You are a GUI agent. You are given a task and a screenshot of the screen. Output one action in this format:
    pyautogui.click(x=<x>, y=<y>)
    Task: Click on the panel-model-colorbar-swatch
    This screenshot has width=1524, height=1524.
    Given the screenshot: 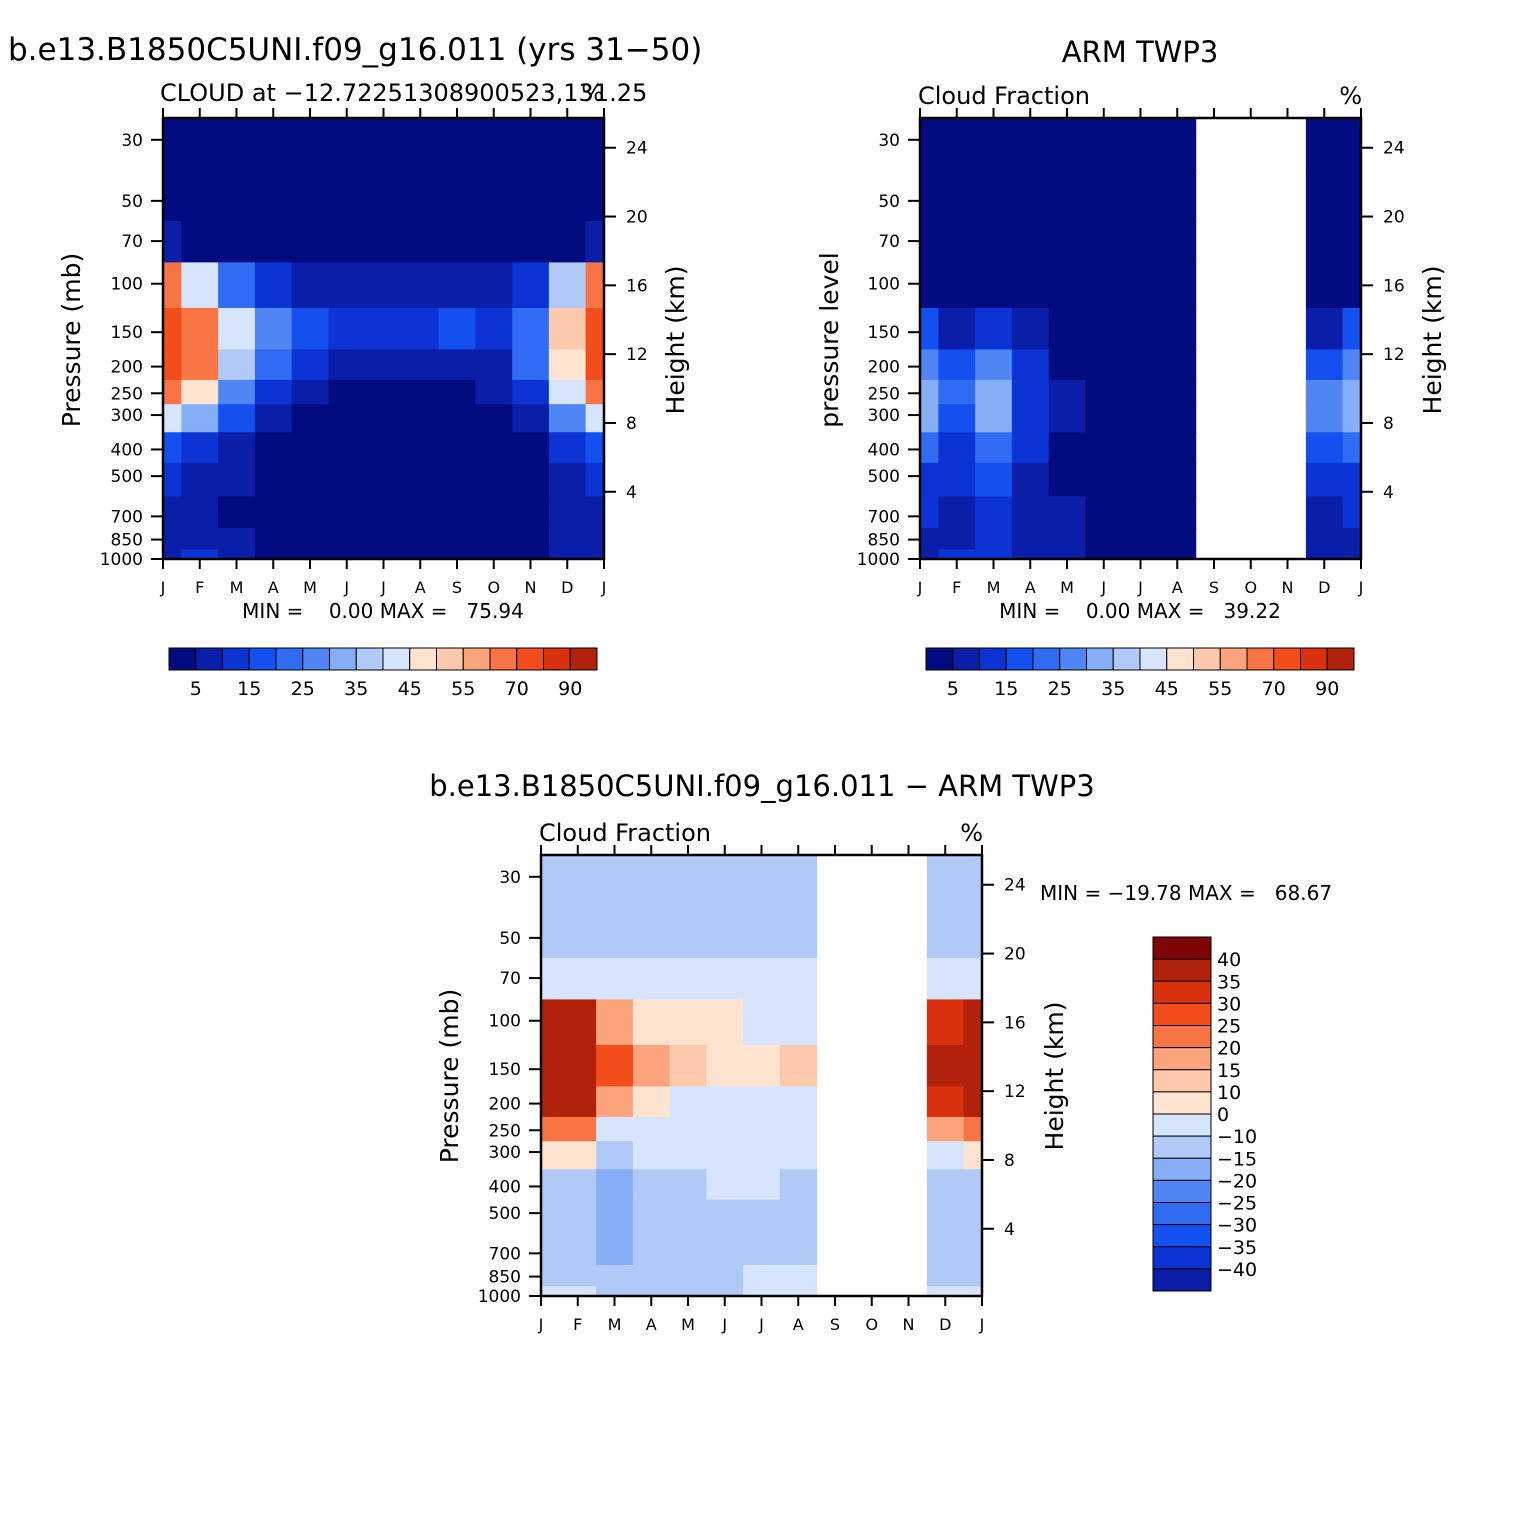 What is the action you would take?
    pyautogui.click(x=396, y=659)
    